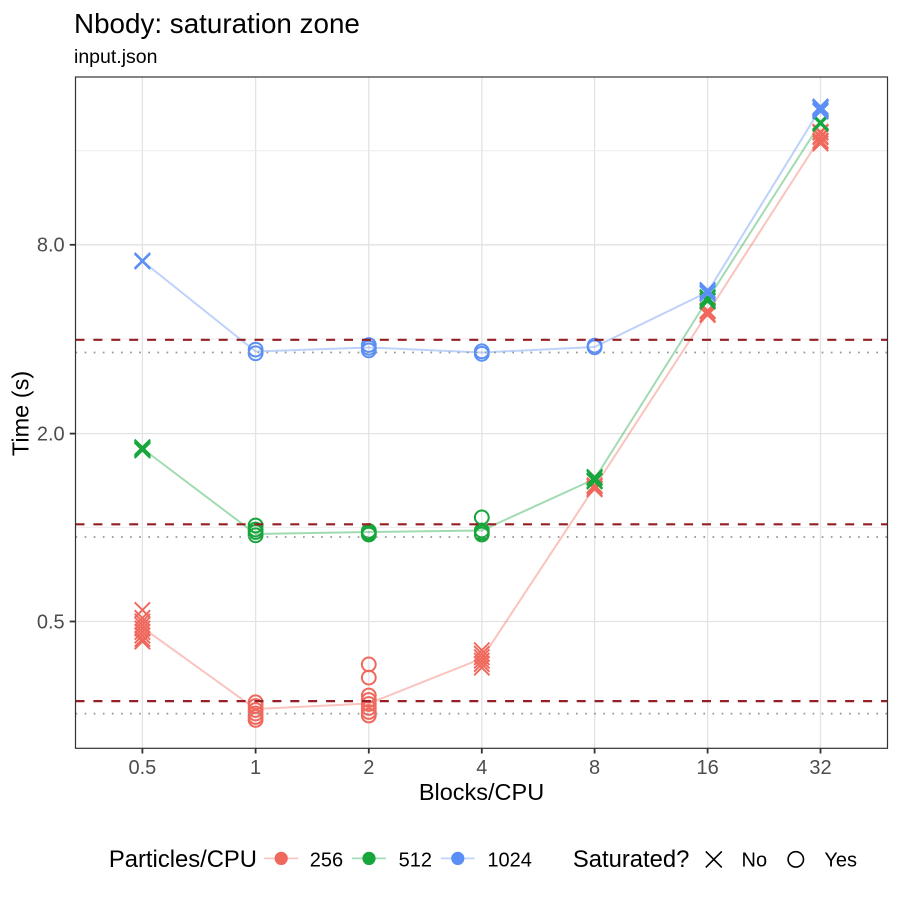 This screenshot has height=905, width=900. Describe the element at coordinates (51, 435) in the screenshot. I see `svg-text: 2.0` at that location.